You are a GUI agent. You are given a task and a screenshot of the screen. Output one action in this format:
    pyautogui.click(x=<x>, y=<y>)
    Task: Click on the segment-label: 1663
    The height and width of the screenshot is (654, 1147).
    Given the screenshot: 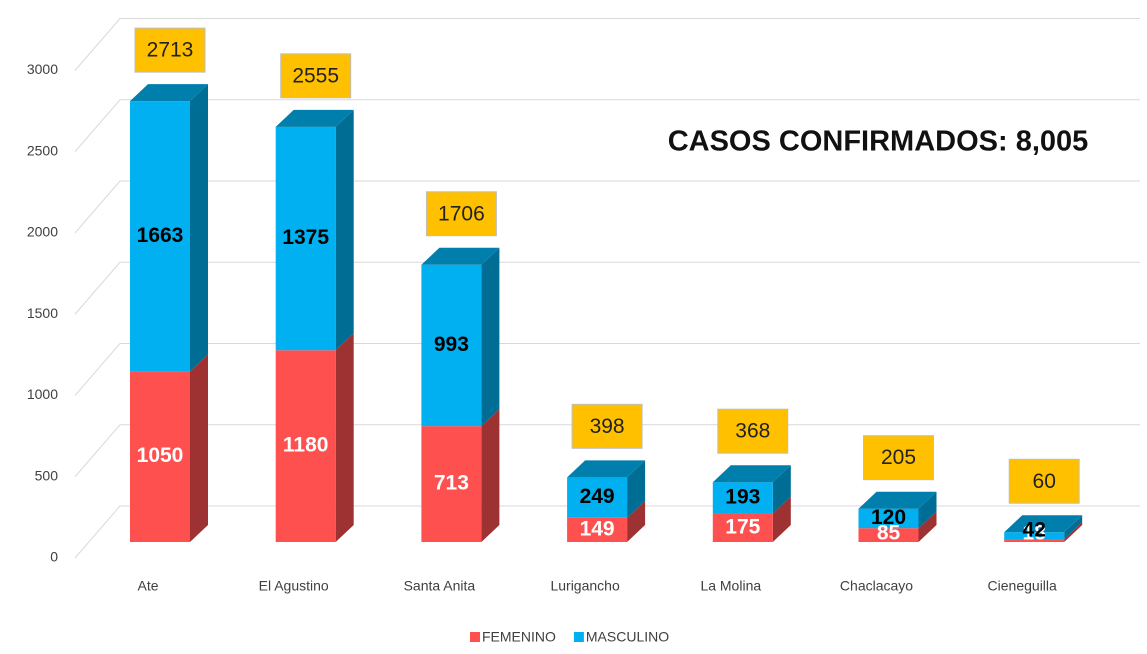 What is the action you would take?
    pyautogui.click(x=160, y=235)
    